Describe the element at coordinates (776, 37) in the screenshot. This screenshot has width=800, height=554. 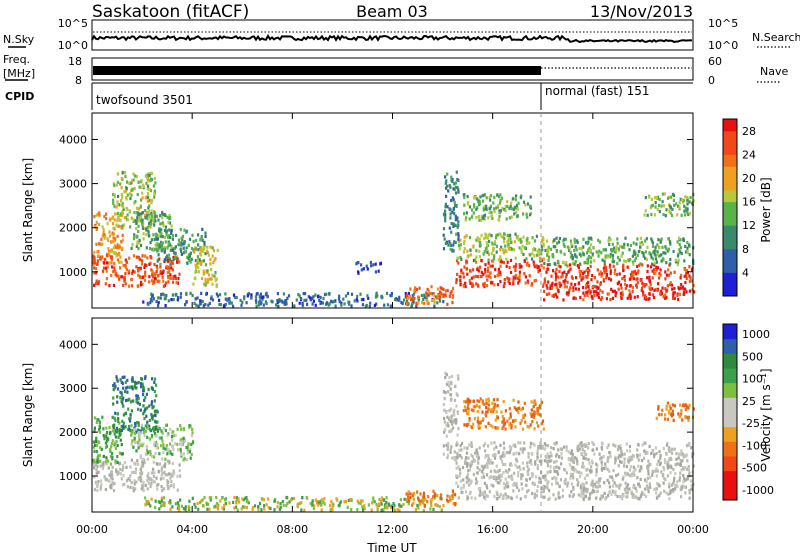
I see `nsearch-label: N.Search` at that location.